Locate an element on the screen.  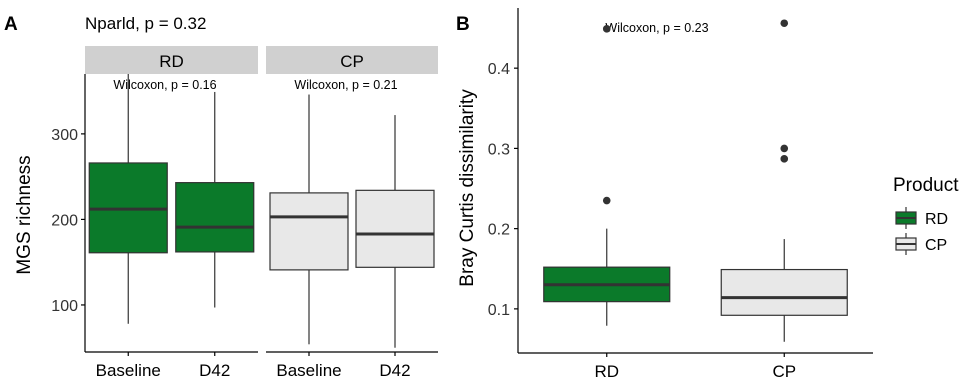
box-cp is located at coordinates (784, 180).